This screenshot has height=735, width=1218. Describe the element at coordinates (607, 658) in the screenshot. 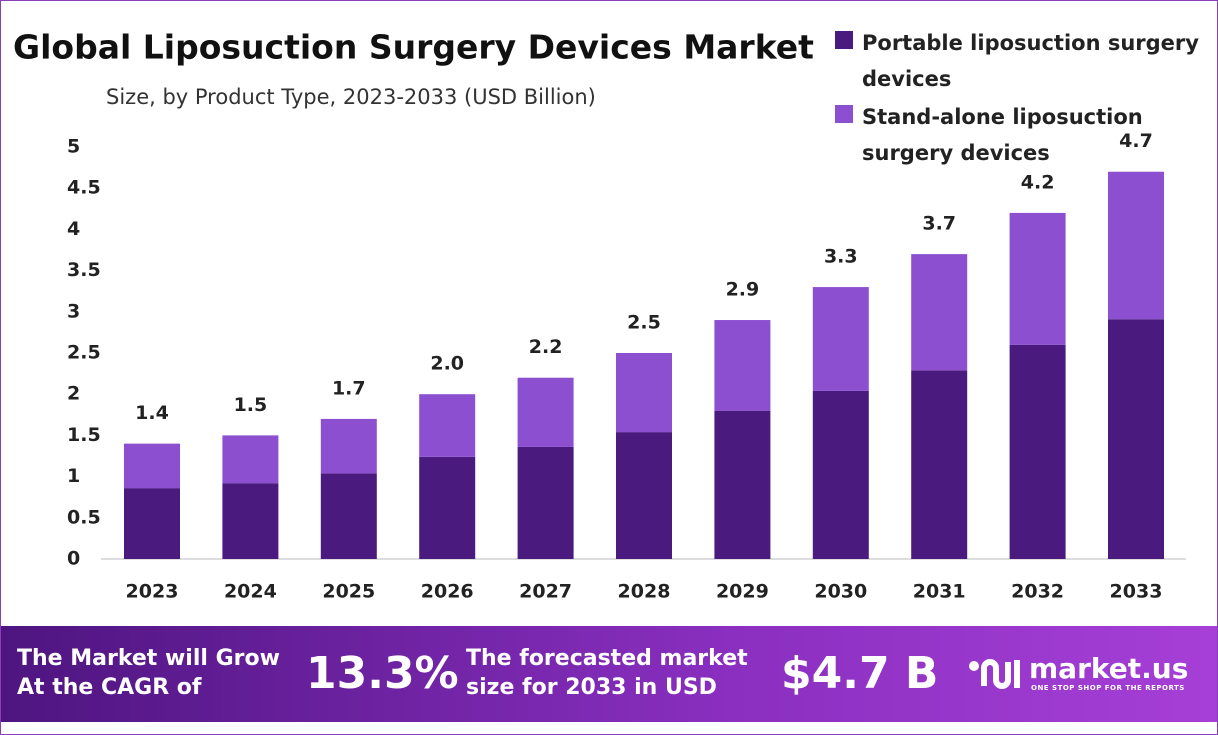

I see `forecast-line: The forecasted market` at that location.